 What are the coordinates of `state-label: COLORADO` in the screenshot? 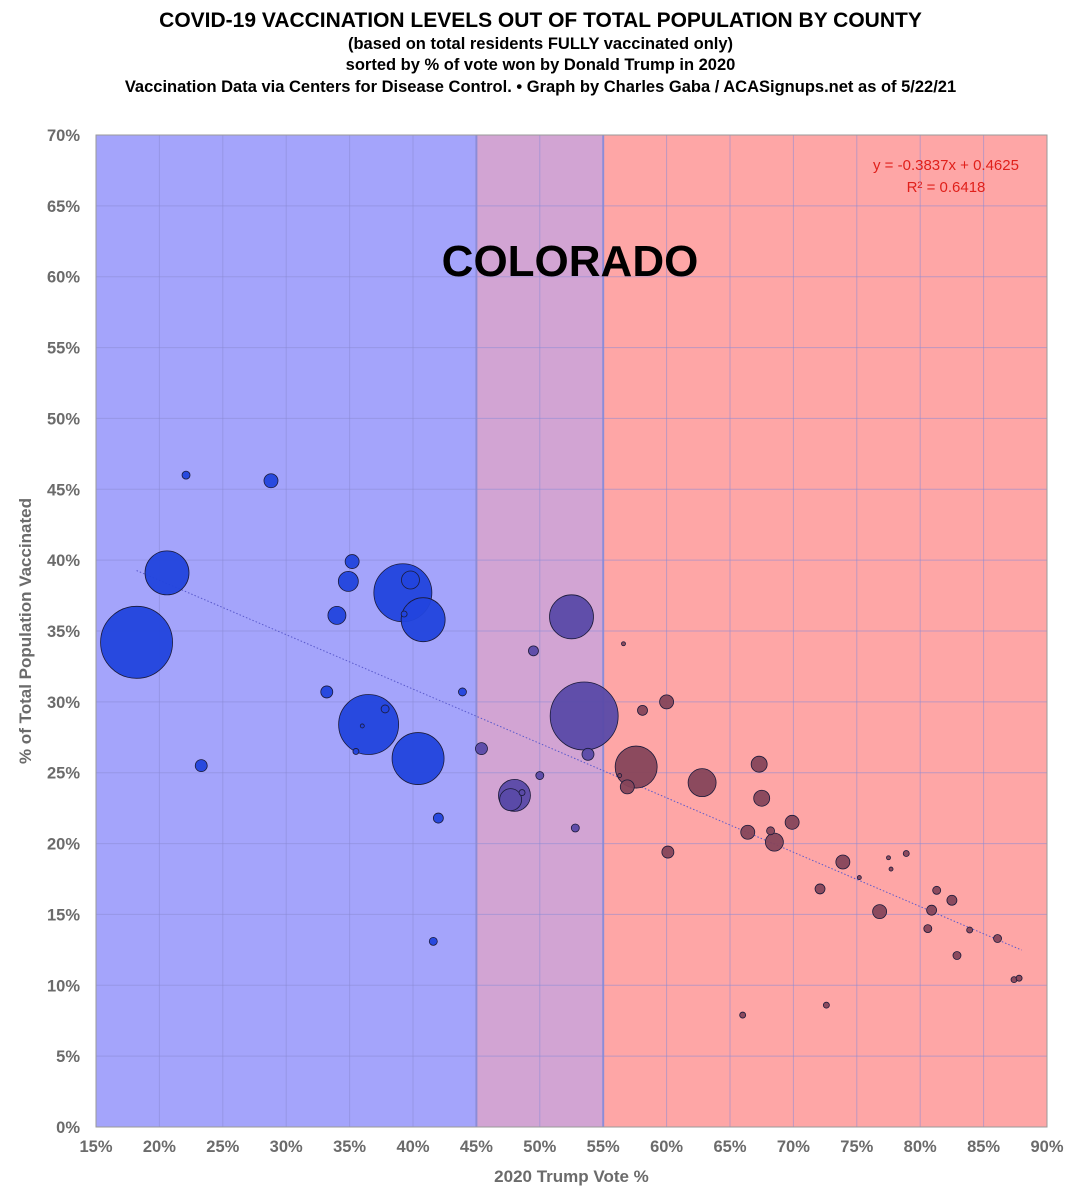 It's located at (570, 261).